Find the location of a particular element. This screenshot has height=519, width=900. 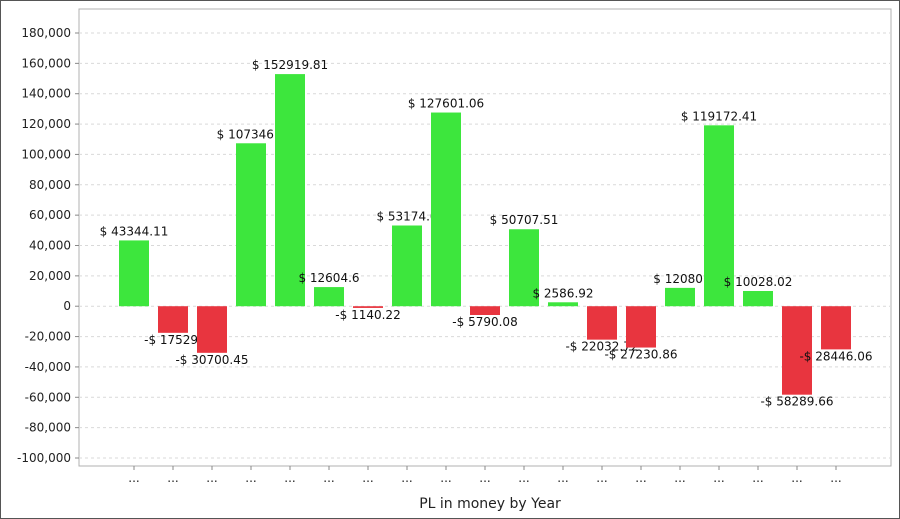

y-tick-label: 60,000 is located at coordinates (50, 215).